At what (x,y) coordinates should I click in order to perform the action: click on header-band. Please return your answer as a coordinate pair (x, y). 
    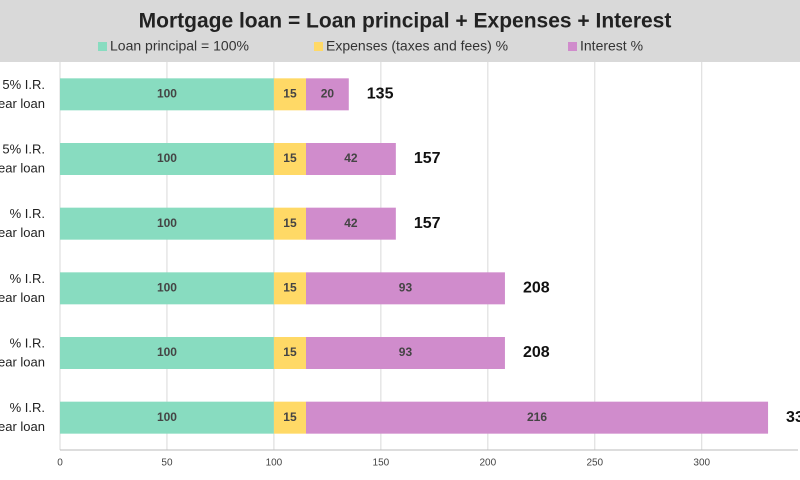
    Looking at the image, I should click on (400, 31).